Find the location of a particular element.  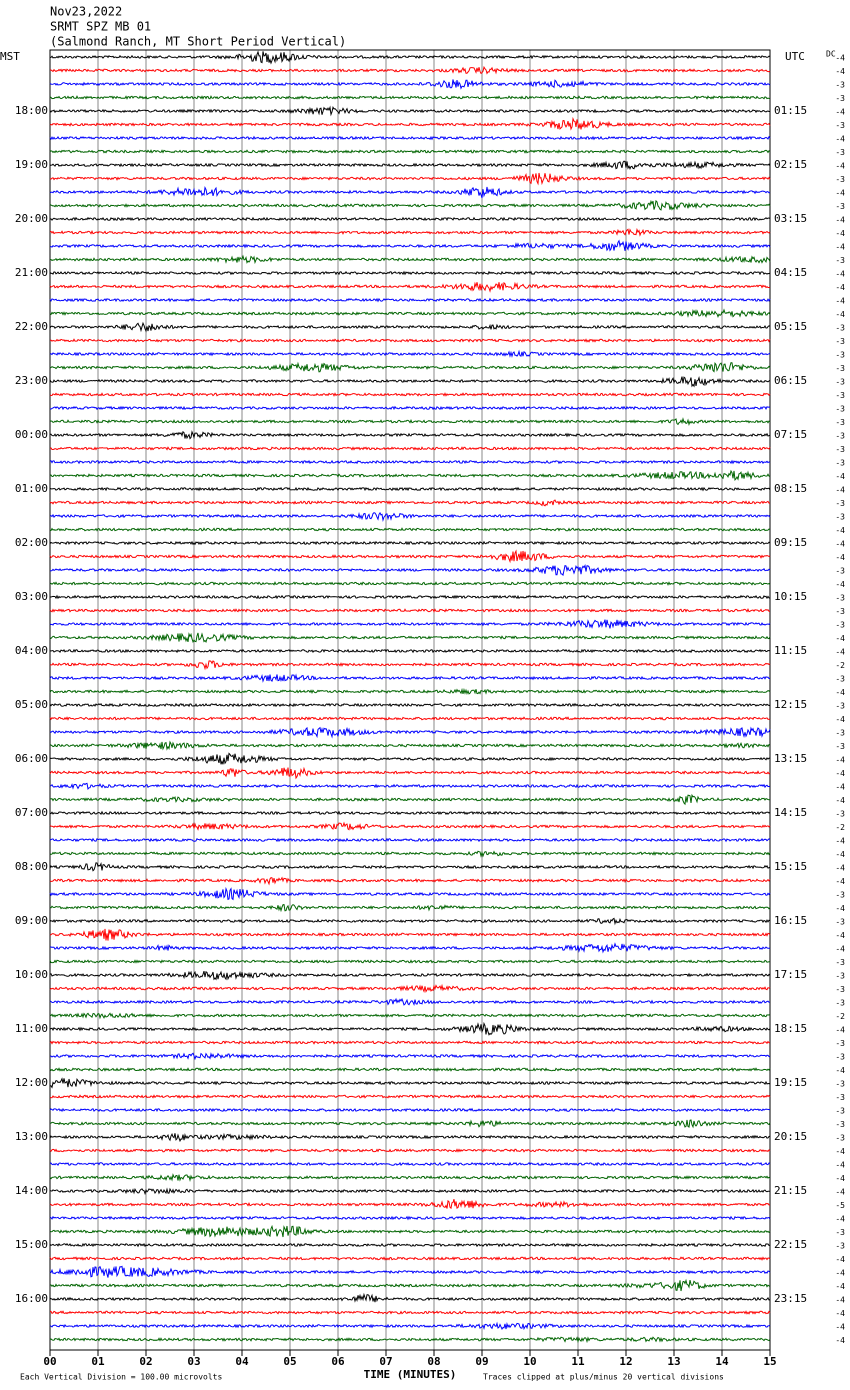

mst-time-label: 09:00 is located at coordinates (31, 920).